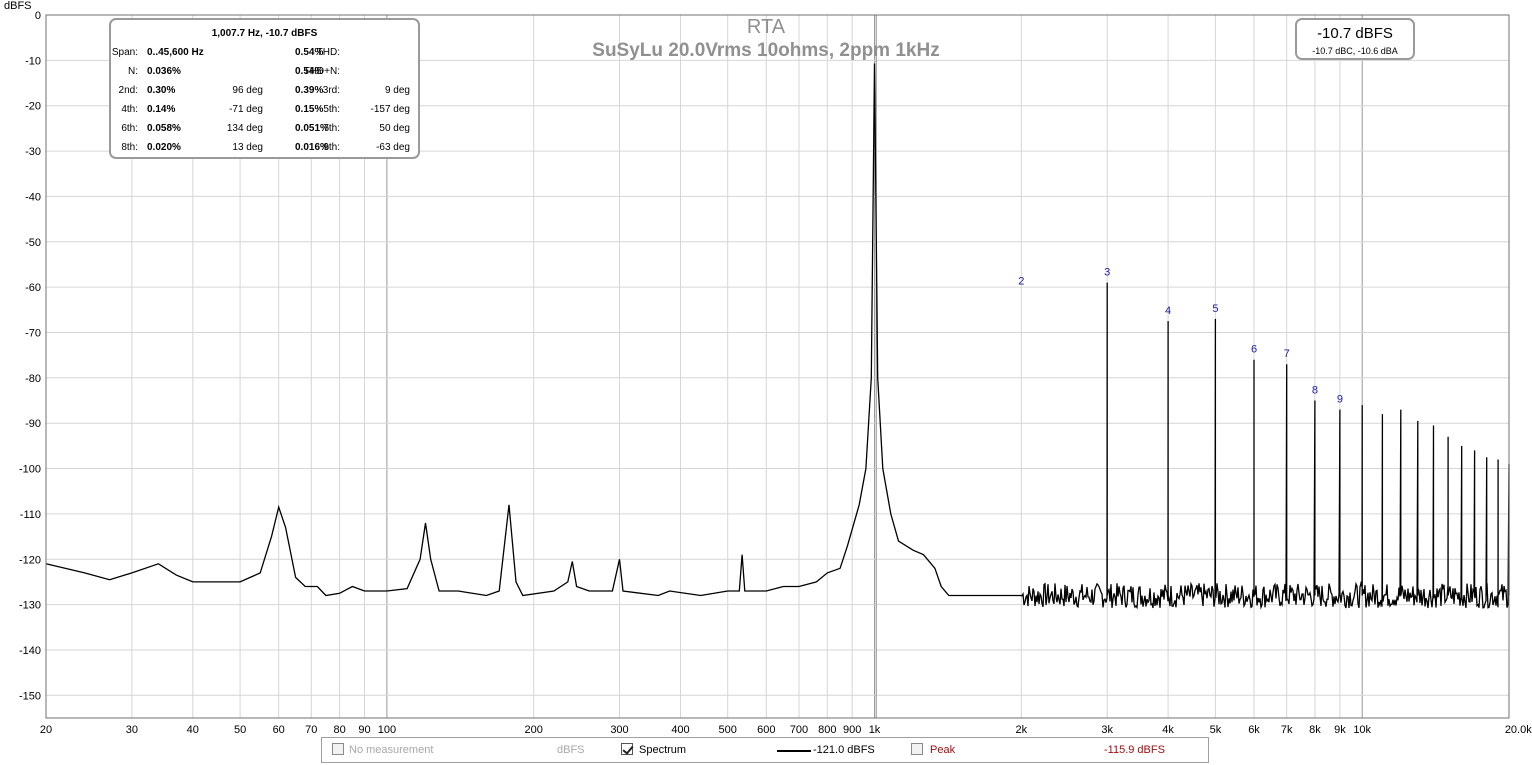 This screenshot has height=765, width=1532. Describe the element at coordinates (132, 730) in the screenshot. I see `x-tick-label: 30` at that location.